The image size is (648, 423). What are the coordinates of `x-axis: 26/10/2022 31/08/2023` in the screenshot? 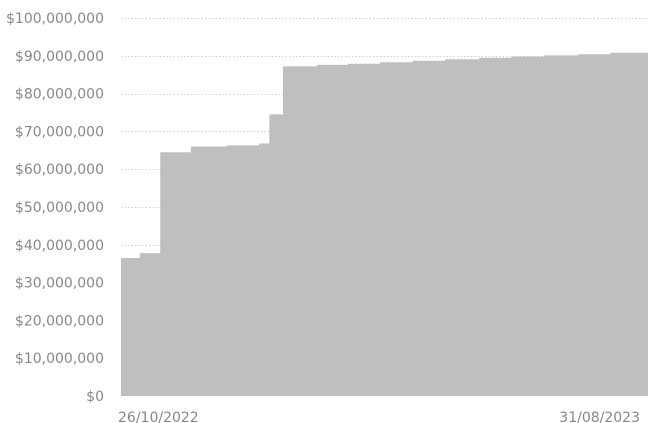 It's located at (379, 416).